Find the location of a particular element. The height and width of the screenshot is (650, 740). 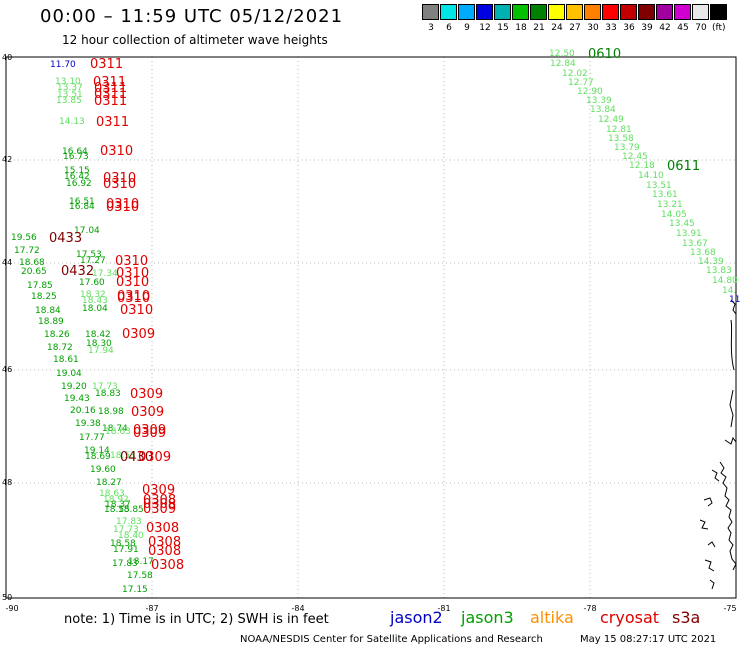

wave-height-label: 17.77 is located at coordinates (92, 438).